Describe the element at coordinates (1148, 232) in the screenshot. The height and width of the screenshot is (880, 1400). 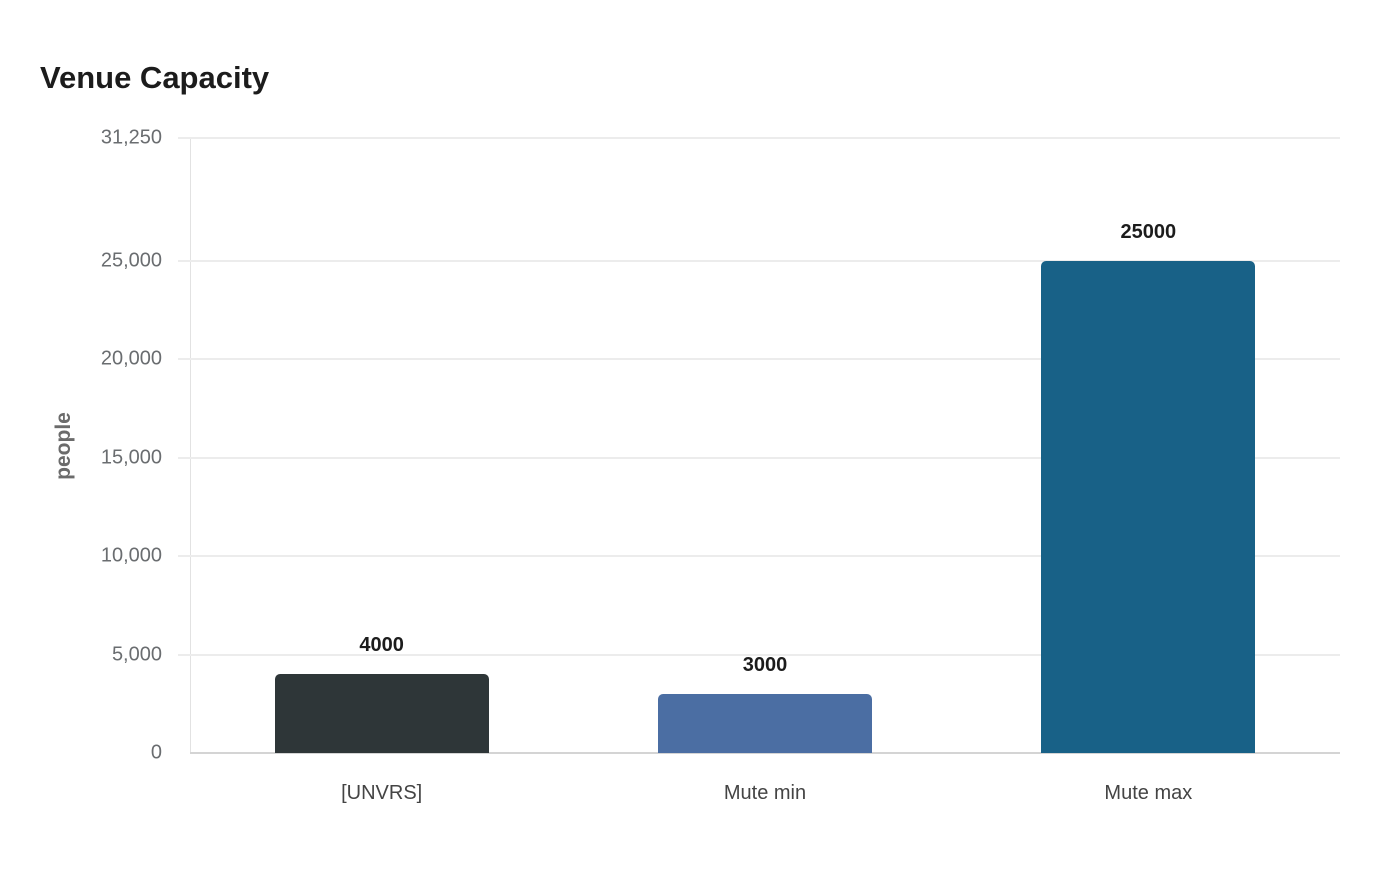
I see `bar-value-label: 25000` at that location.